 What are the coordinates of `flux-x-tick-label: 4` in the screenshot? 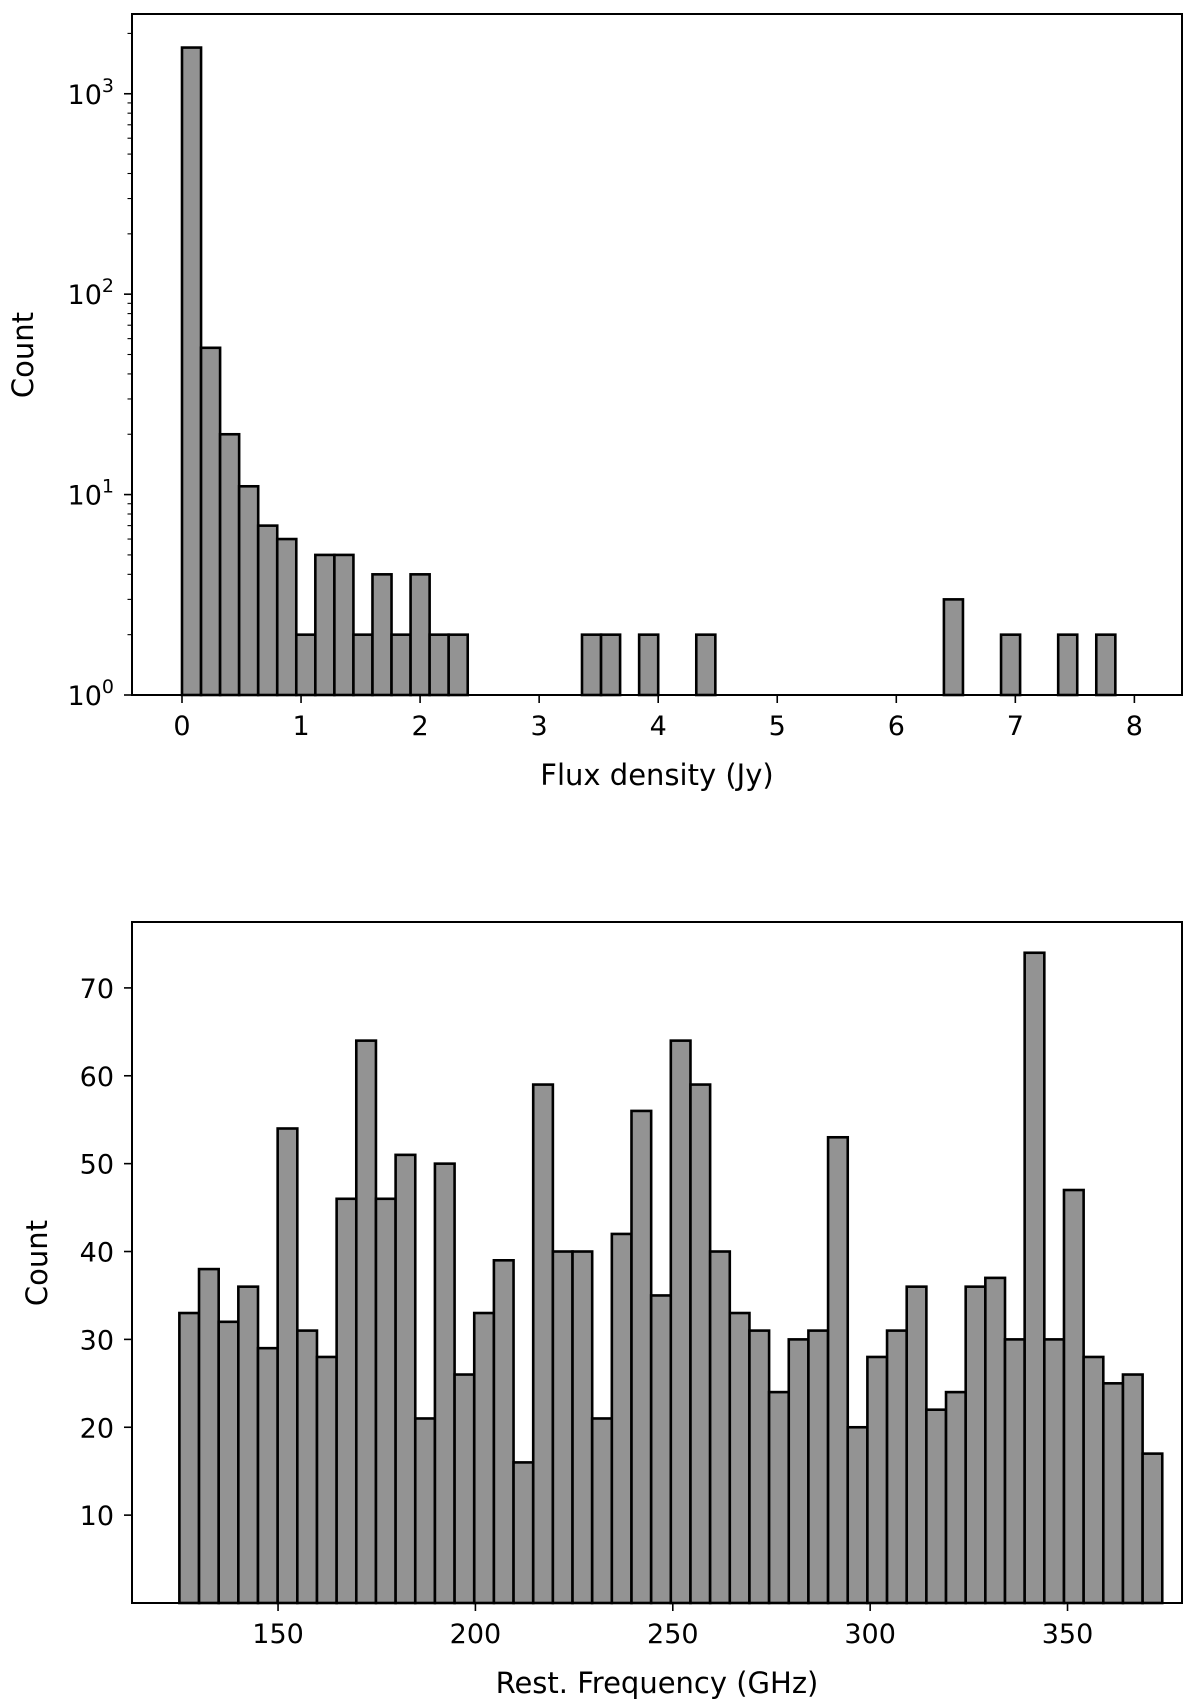 It's located at (658, 726).